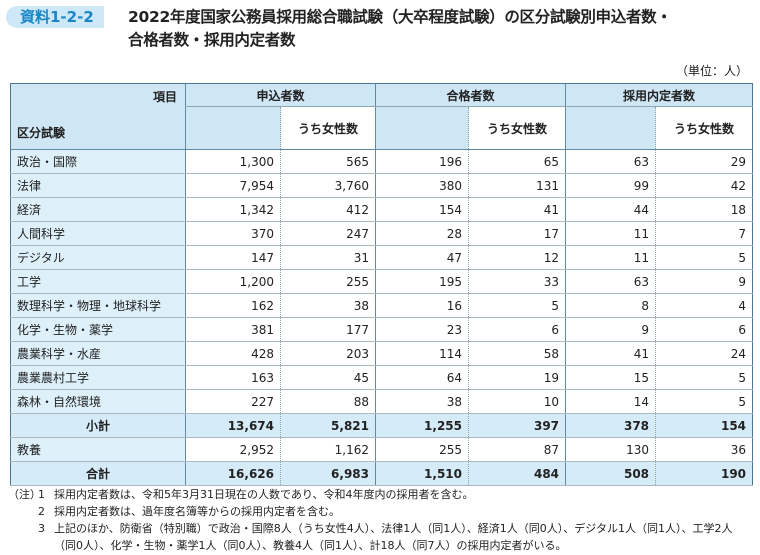 The image size is (760, 555). Describe the element at coordinates (422, 305) in the screenshot. I see `cell: 16` at that location.